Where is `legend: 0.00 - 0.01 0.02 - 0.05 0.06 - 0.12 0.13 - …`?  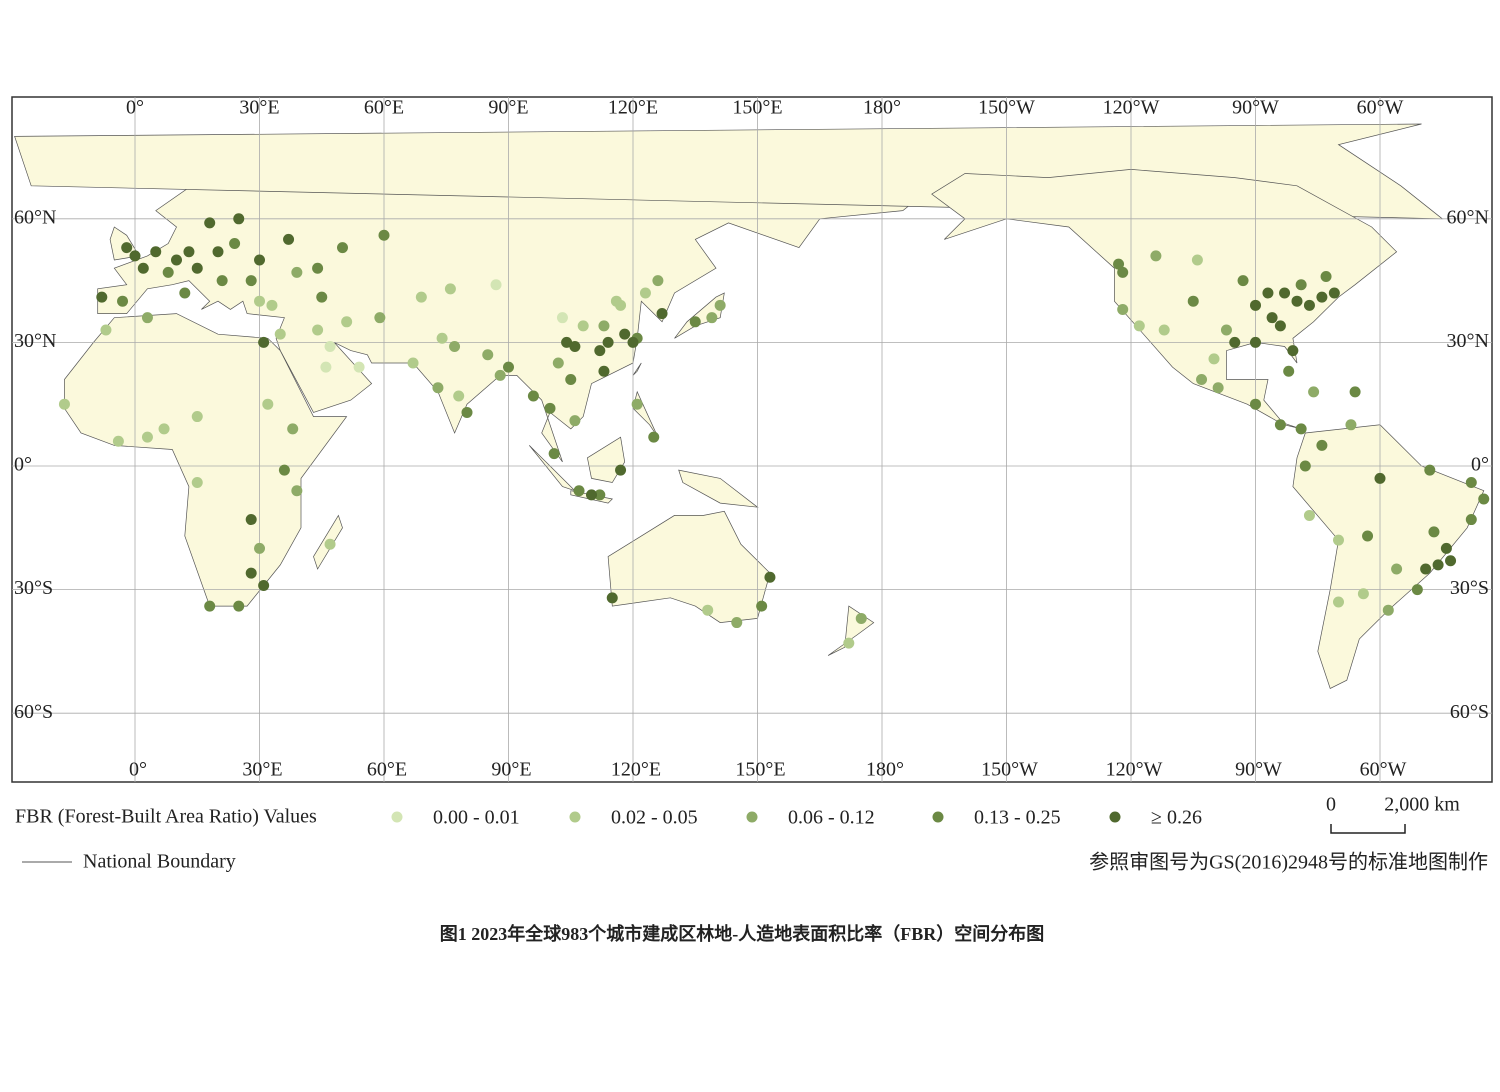
legend: 0.00 - 0.01 0.02 - 0.05 0.06 - 0.12 0.13 - … is located at coordinates (796, 818).